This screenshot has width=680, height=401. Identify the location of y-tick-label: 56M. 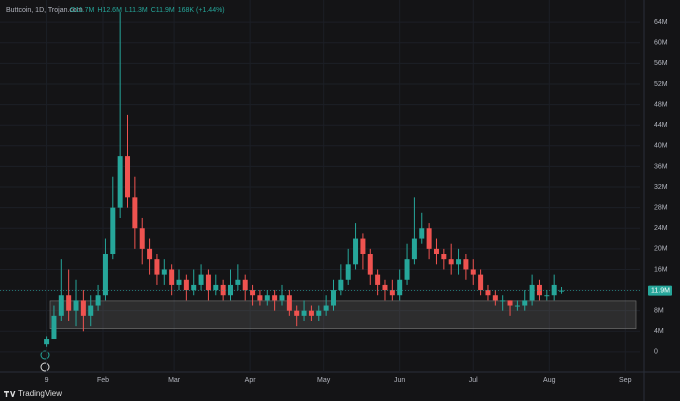
(661, 63).